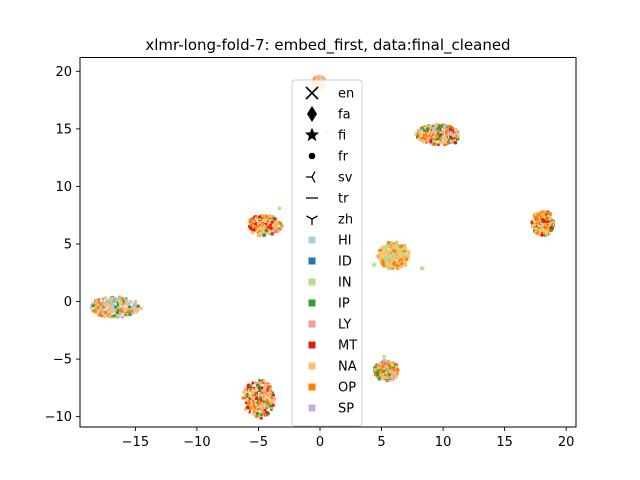  Describe the element at coordinates (63, 187) in the screenshot. I see `y-tick-label: 10` at that location.